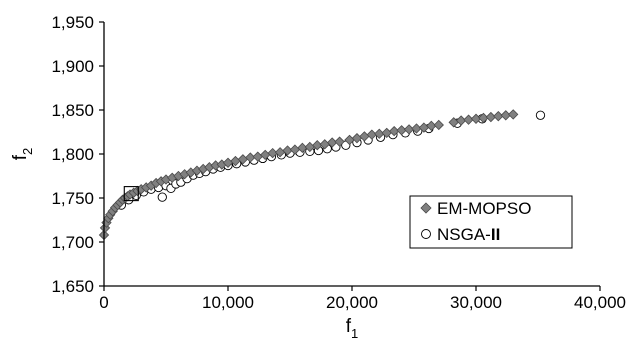  What do you see at coordinates (72, 66) in the screenshot?
I see `y-tick-label: 1,900` at bounding box center [72, 66].